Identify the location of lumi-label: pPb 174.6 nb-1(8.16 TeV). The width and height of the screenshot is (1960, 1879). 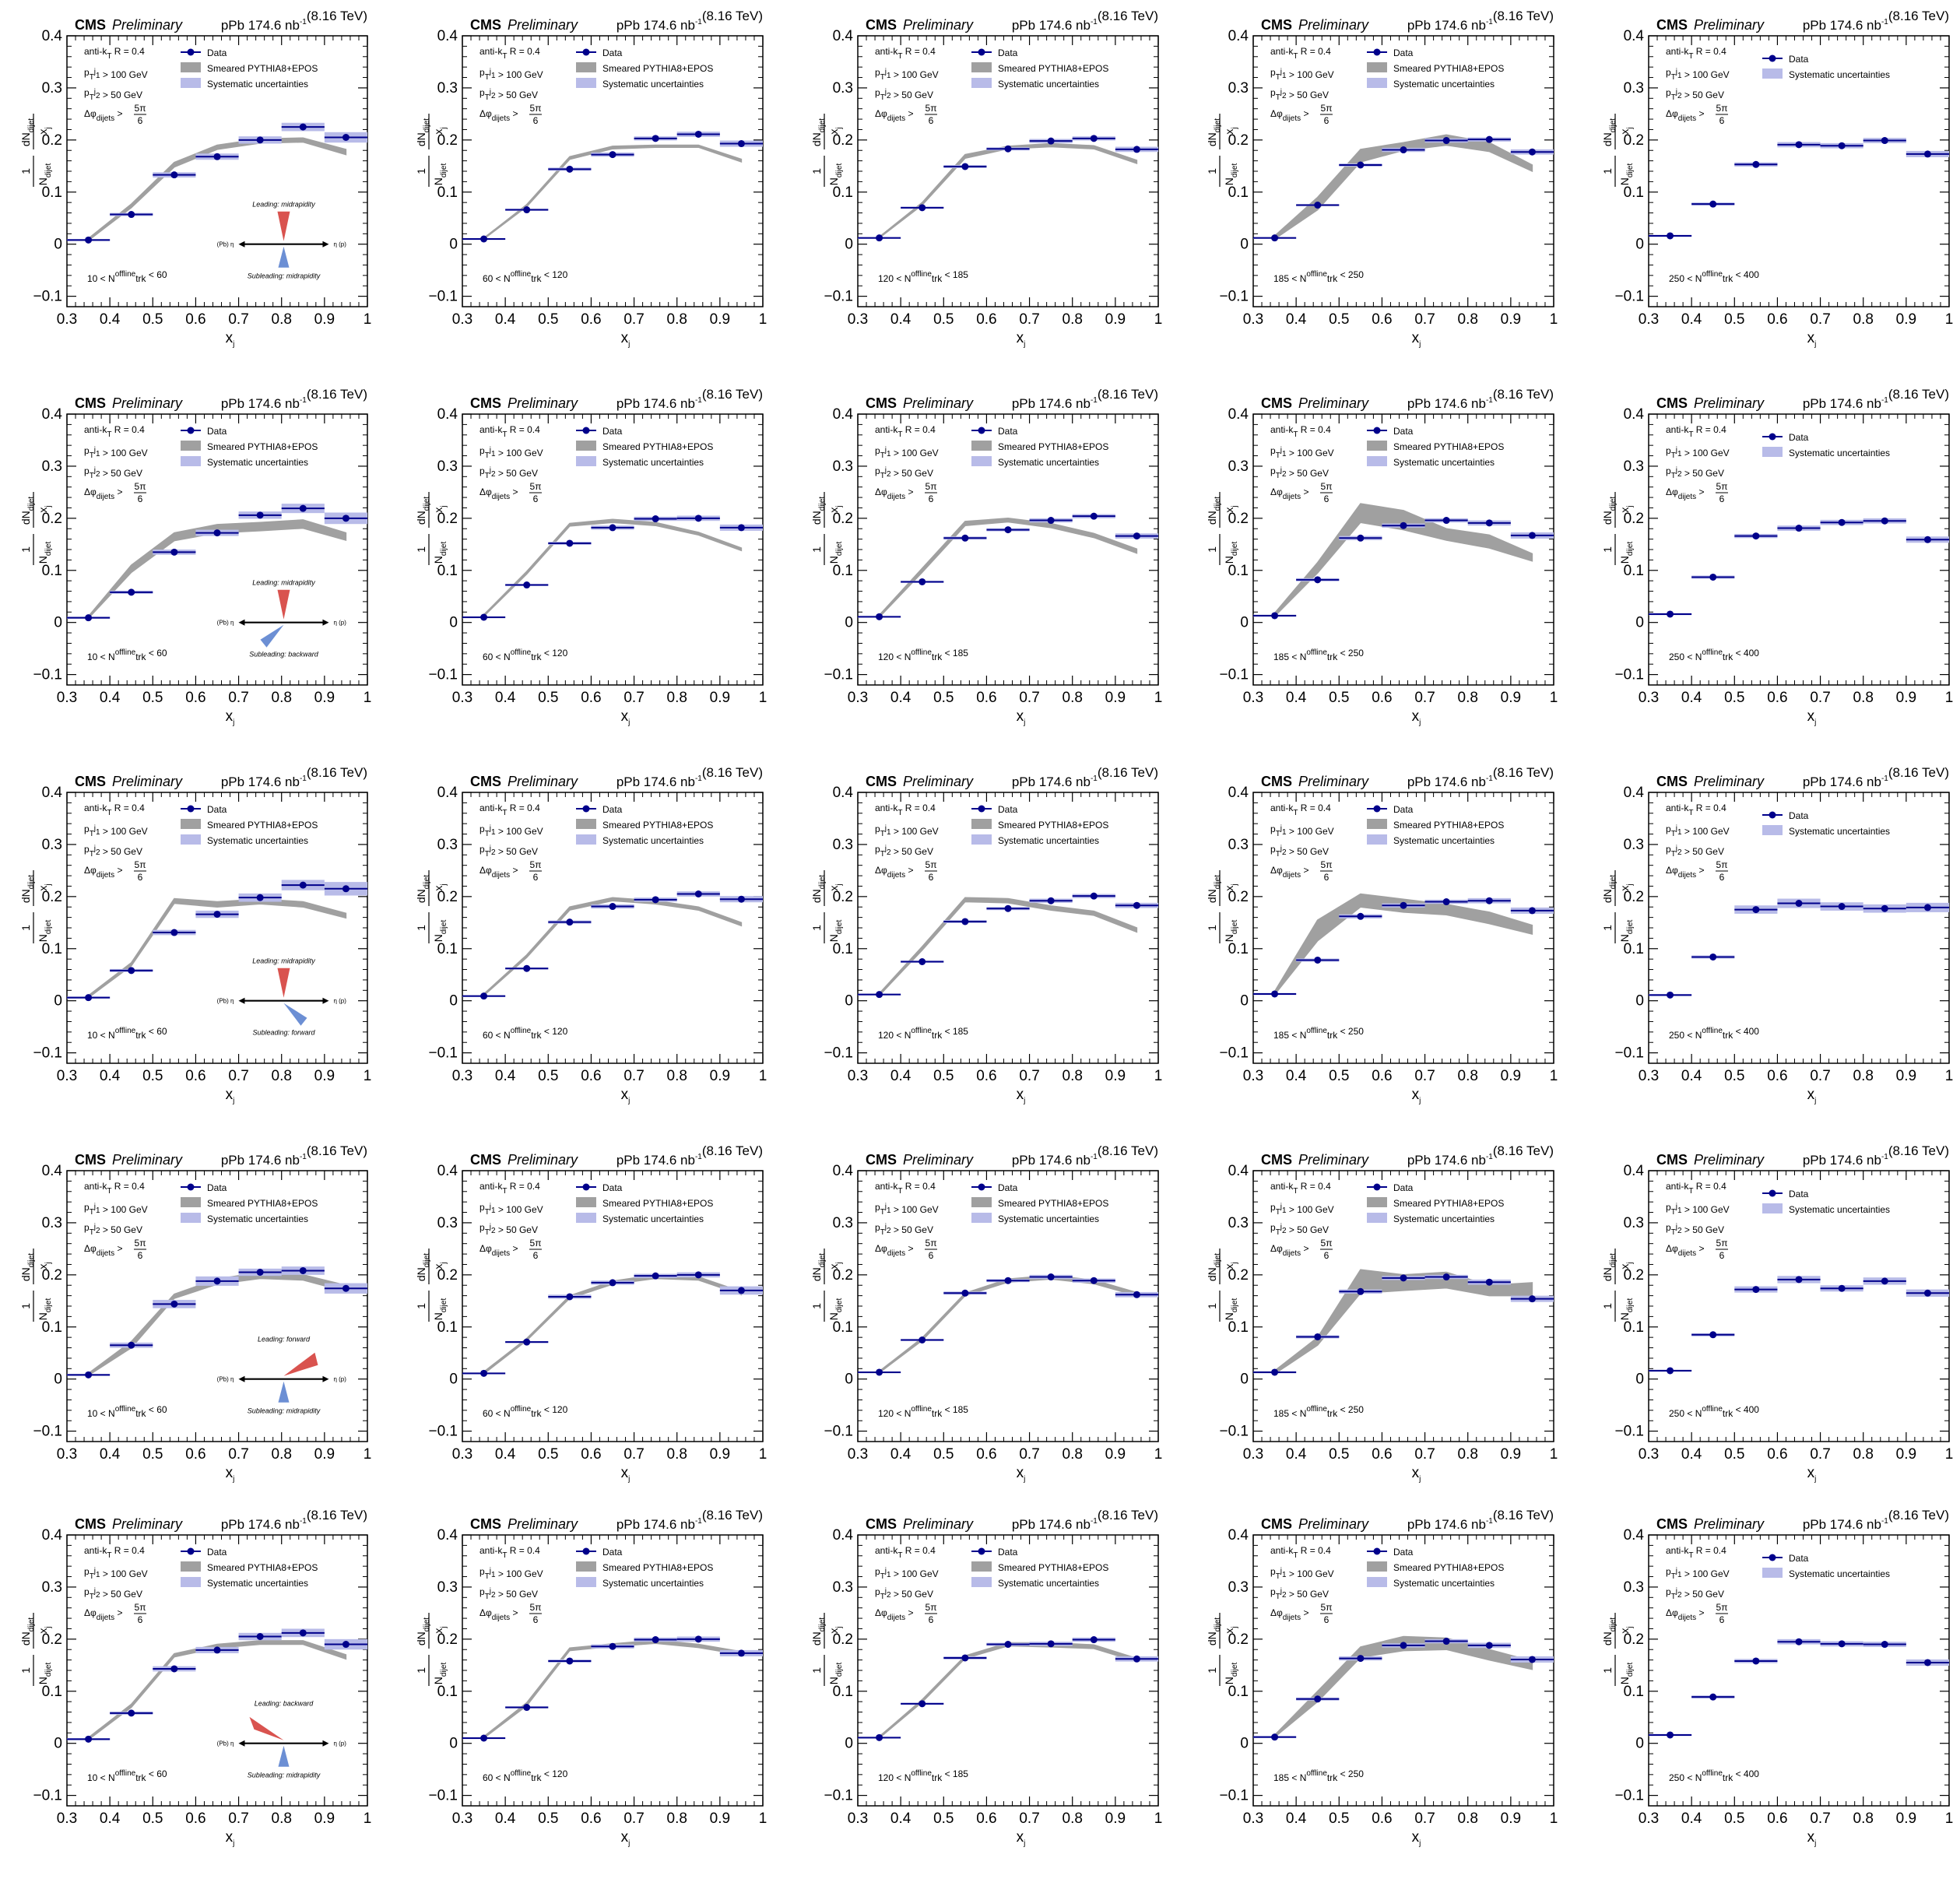
(1085, 21).